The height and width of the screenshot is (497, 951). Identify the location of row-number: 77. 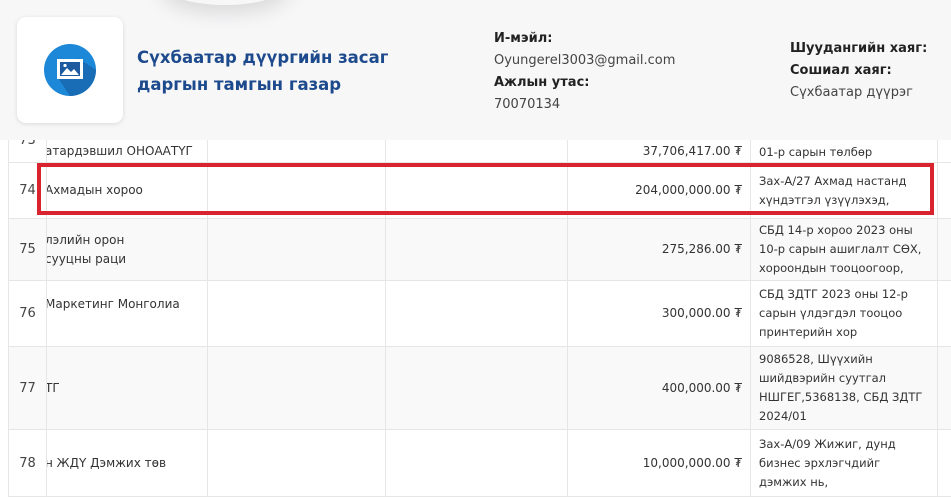
(27, 388).